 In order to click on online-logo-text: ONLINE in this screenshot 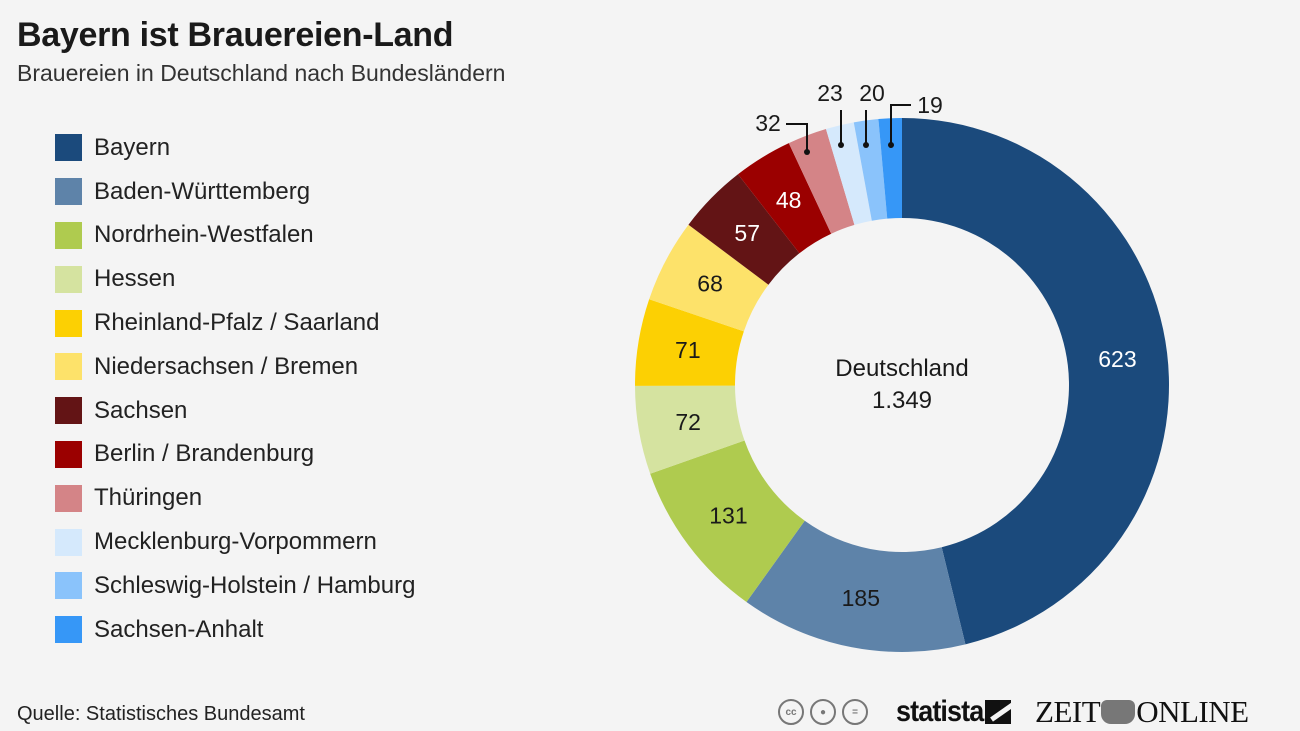, I will do `click(1192, 711)`.